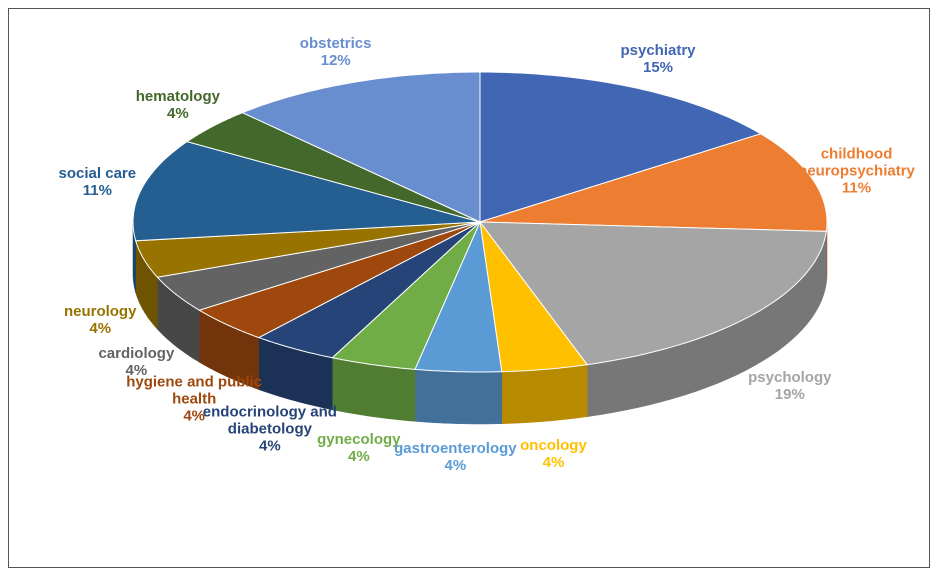 Image resolution: width=939 pixels, height=568 pixels. I want to click on category-label: hygiene and public health, so click(194, 390).